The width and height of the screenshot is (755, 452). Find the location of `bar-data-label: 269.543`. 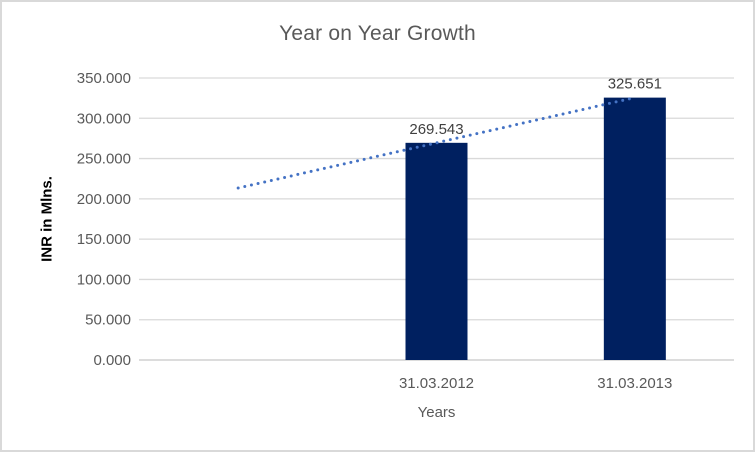

bar-data-label: 269.543 is located at coordinates (436, 129).